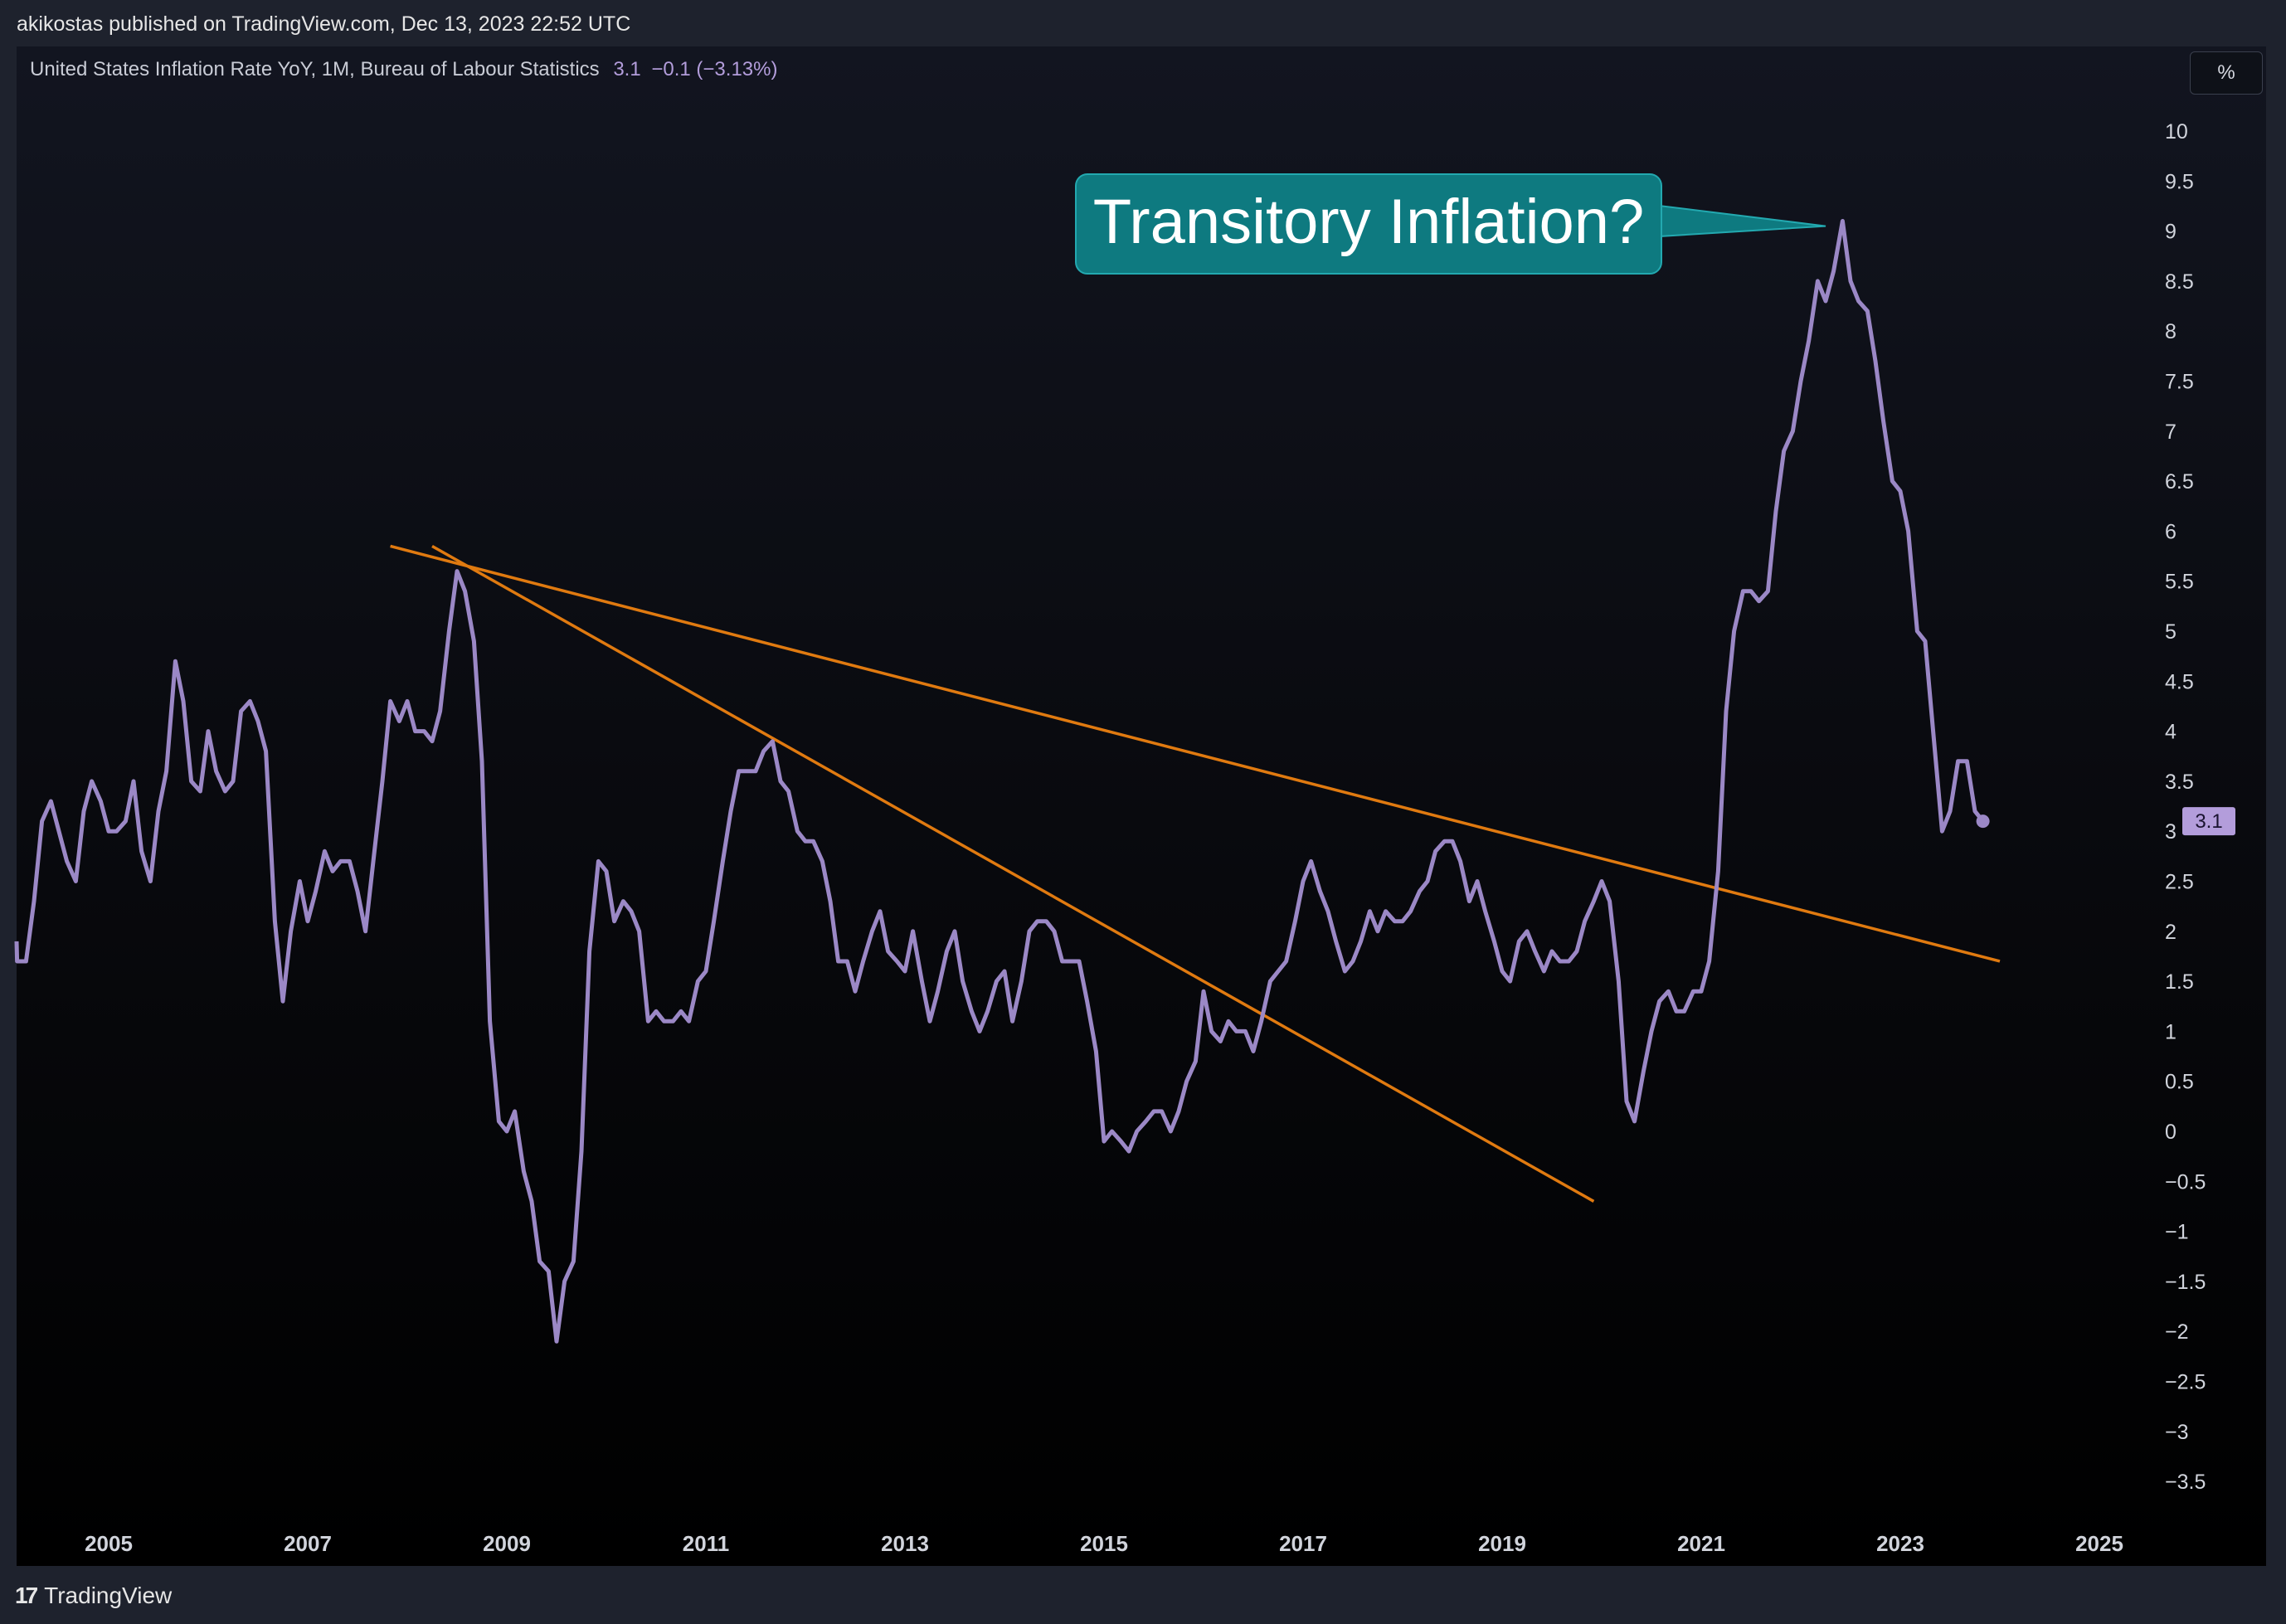 This screenshot has width=2286, height=1624. I want to click on x-tick-label: 2021, so click(1701, 1543).